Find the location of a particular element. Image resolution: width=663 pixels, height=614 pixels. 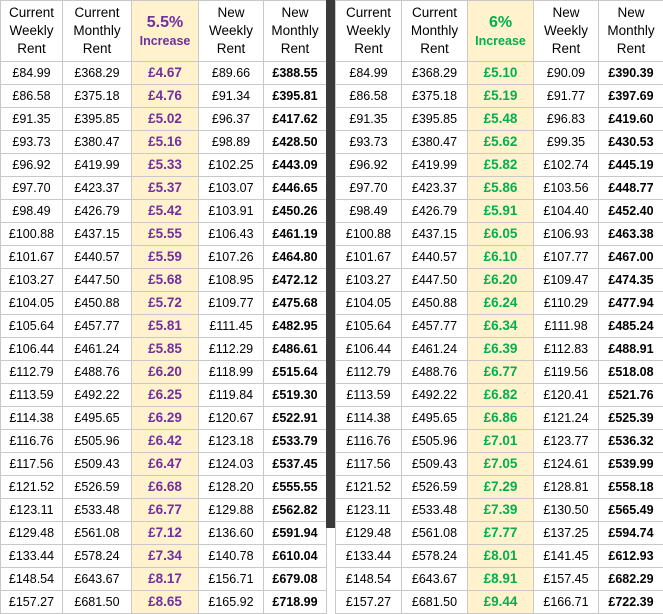

cell-new-weekly: £102.25 is located at coordinates (231, 165).